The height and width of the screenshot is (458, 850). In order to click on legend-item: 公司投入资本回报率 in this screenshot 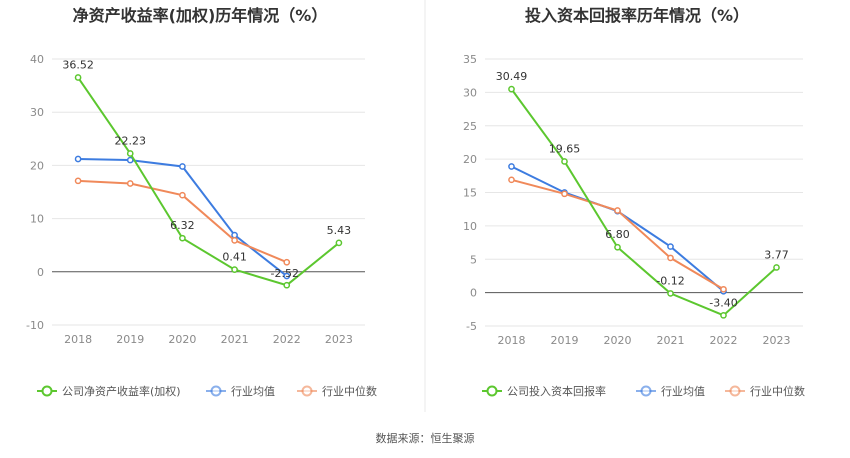, I will do `click(544, 391)`.